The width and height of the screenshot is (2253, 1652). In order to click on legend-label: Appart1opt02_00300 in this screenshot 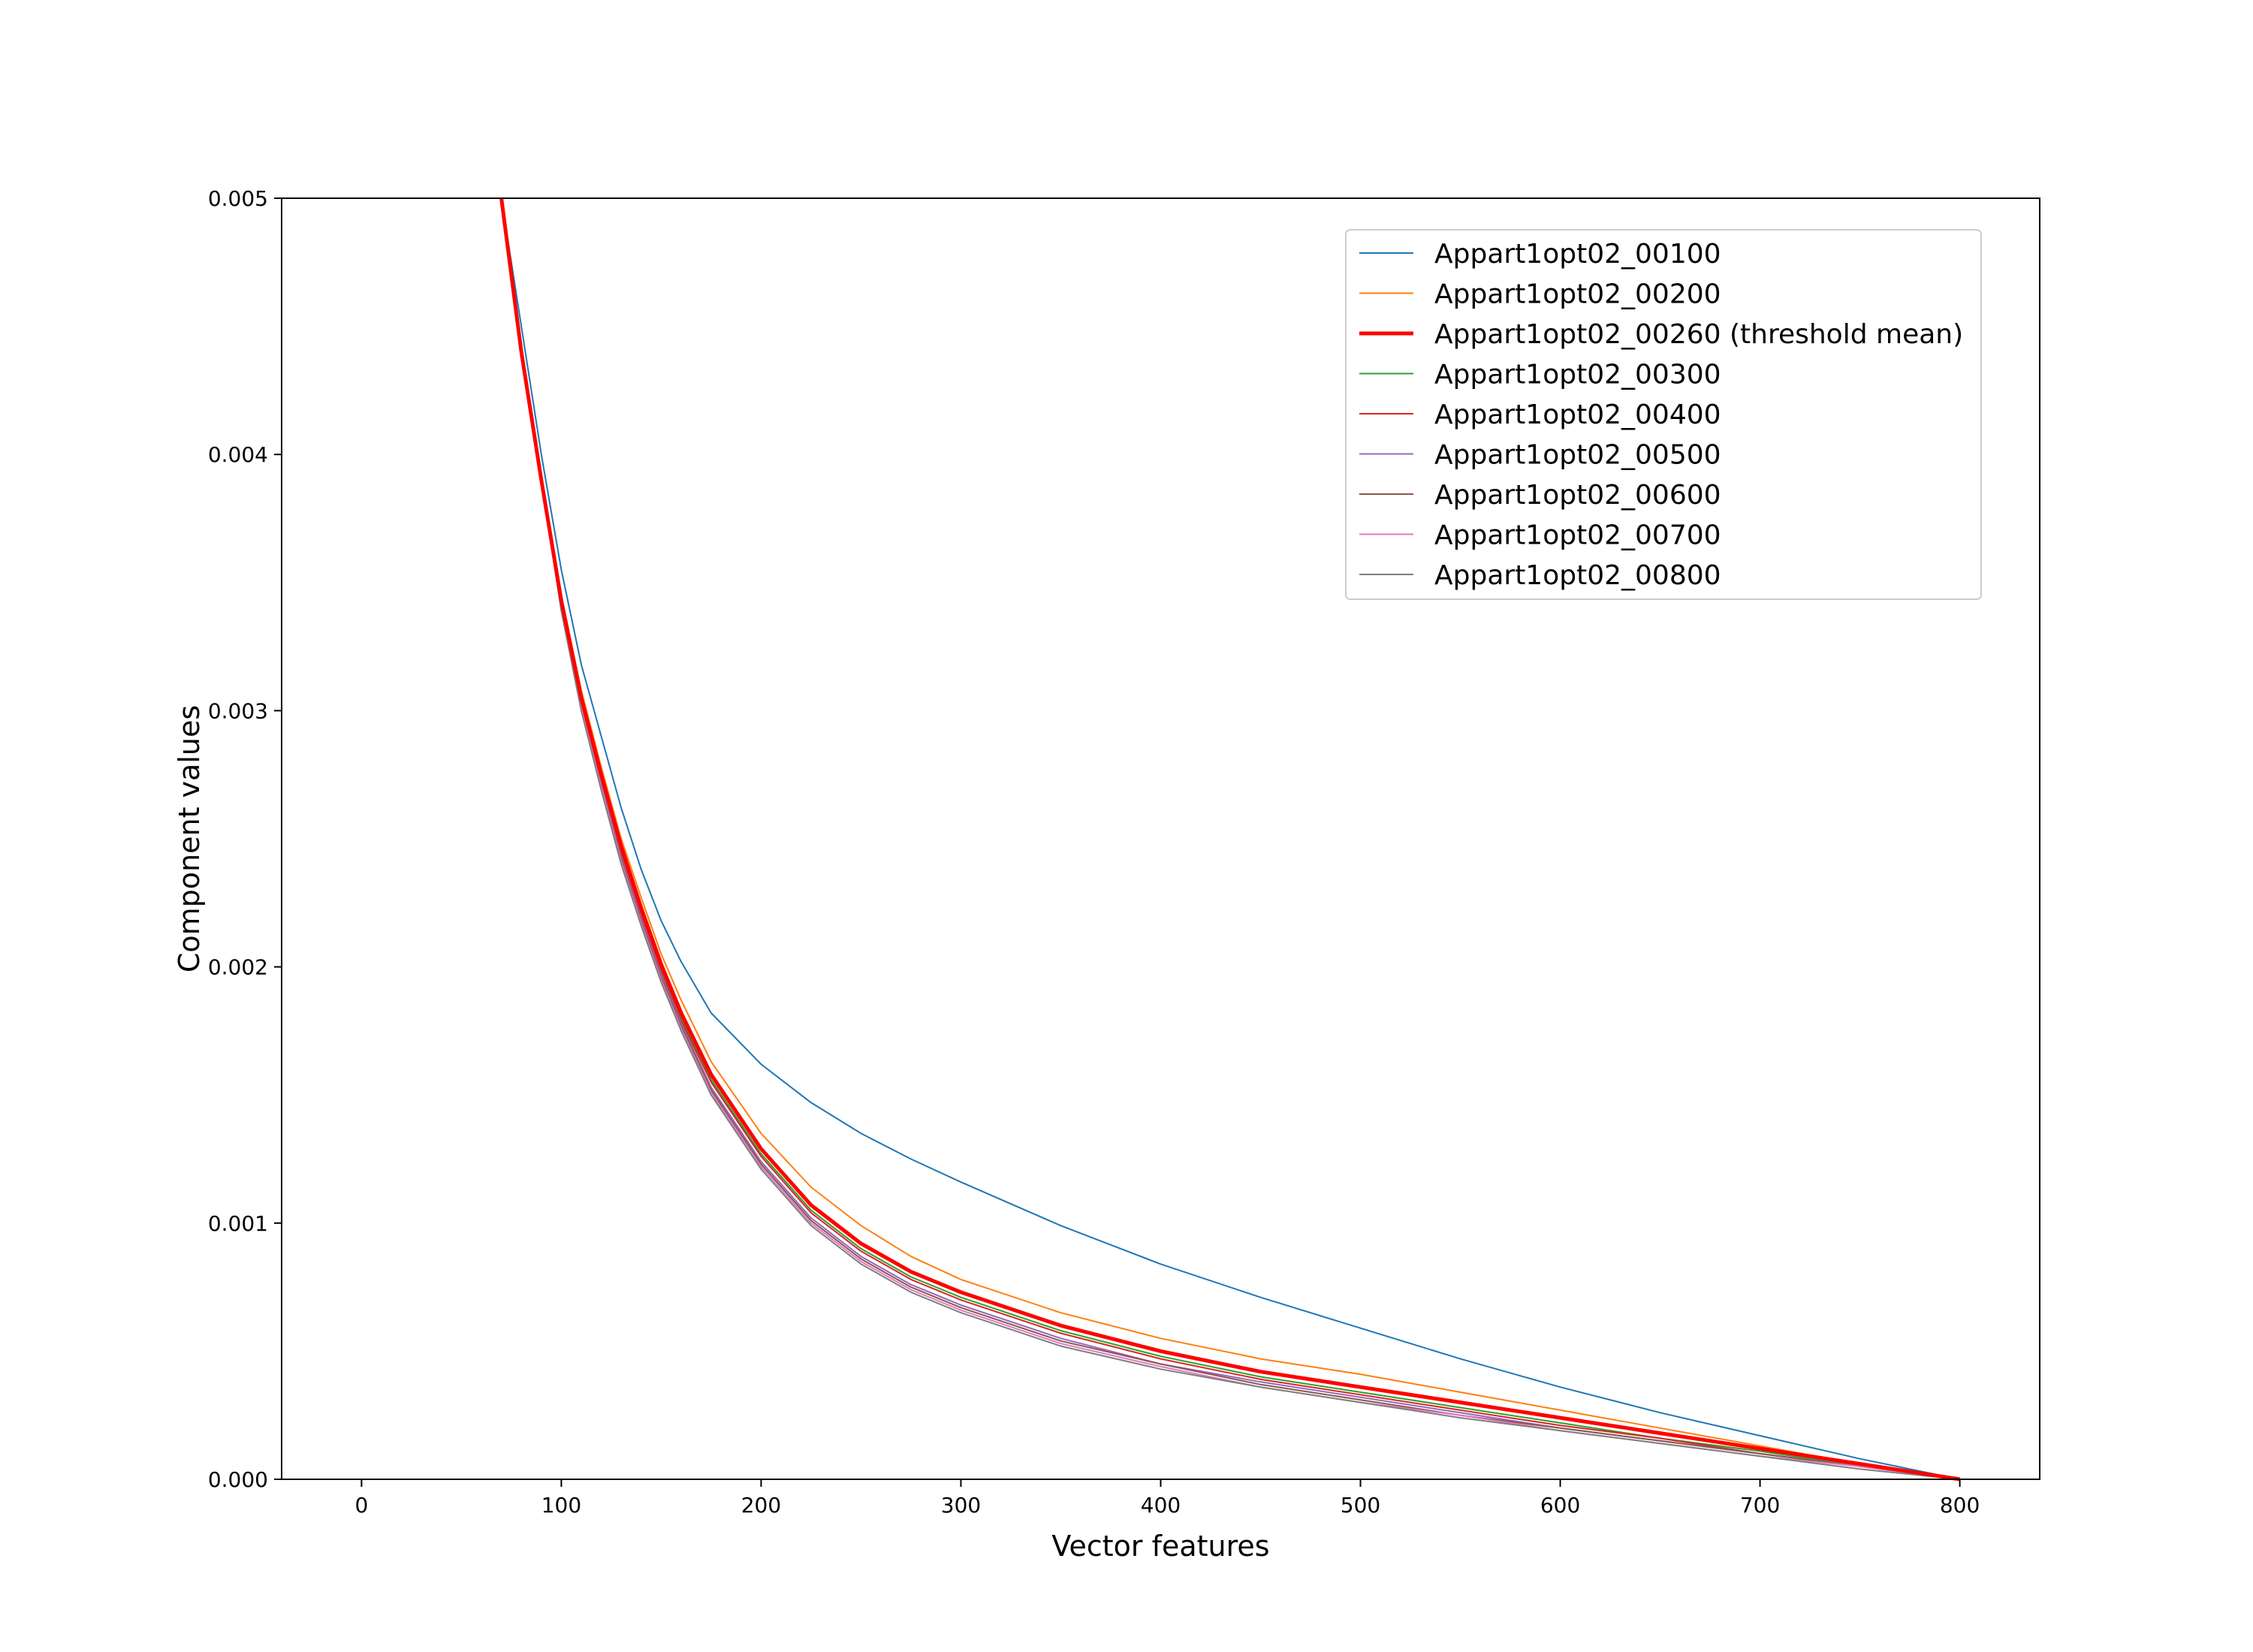, I will do `click(1577, 375)`.